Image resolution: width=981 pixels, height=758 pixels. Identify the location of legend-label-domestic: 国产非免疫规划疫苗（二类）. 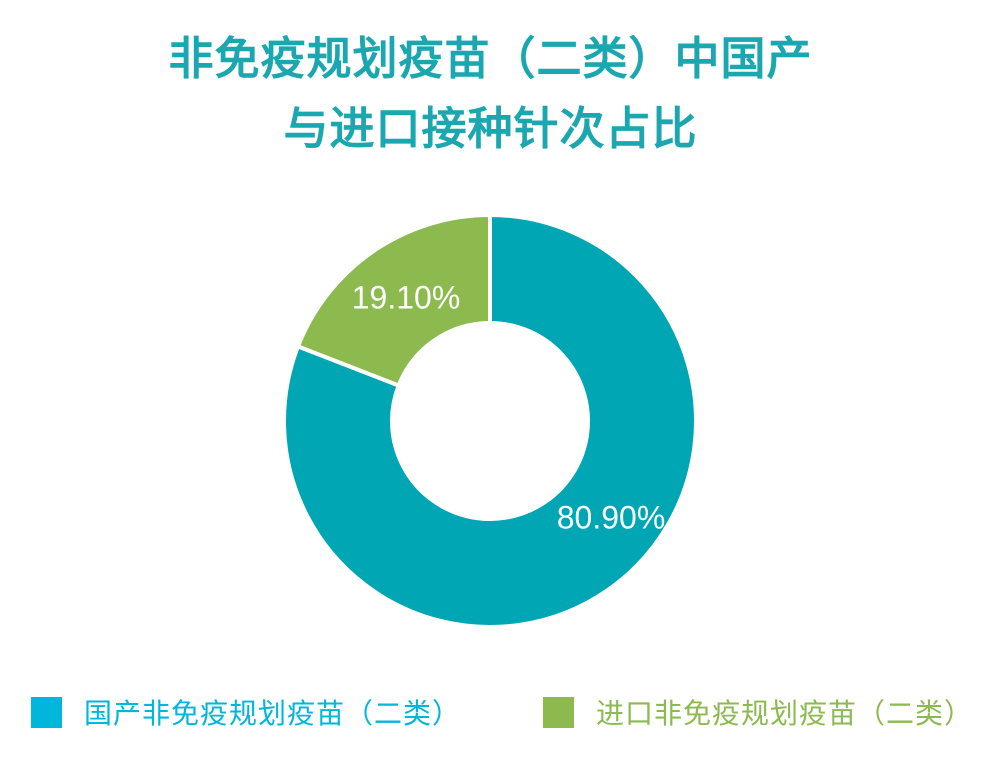
(273, 713).